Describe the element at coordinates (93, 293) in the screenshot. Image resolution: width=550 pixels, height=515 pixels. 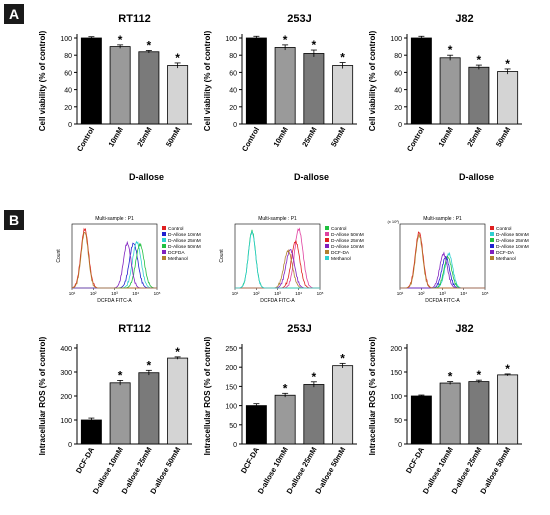
I see `x-tick-label: 10²` at that location.